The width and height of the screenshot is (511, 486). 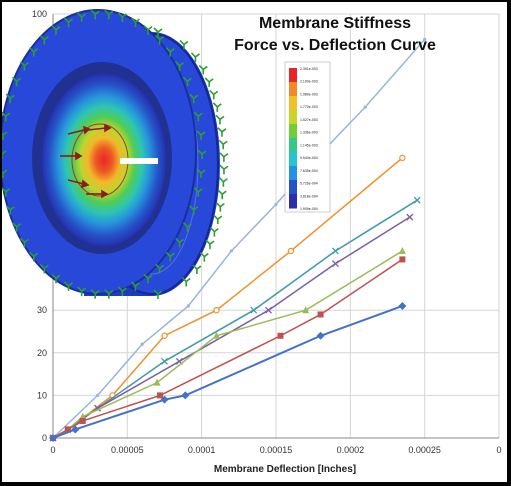 I want to click on legend-label: 2.391e-003, so click(x=309, y=69).